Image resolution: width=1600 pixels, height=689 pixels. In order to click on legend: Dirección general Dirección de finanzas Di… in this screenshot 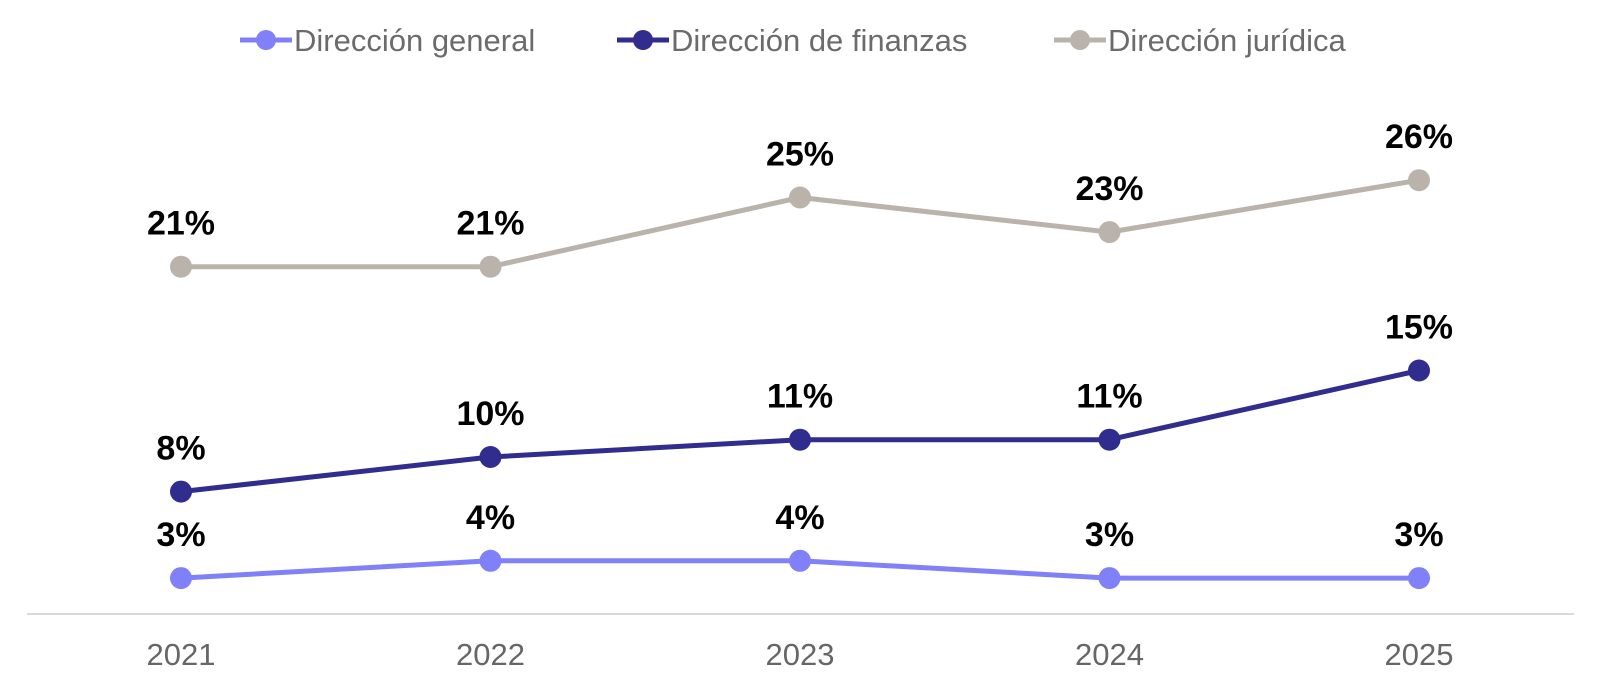, I will do `click(793, 40)`.